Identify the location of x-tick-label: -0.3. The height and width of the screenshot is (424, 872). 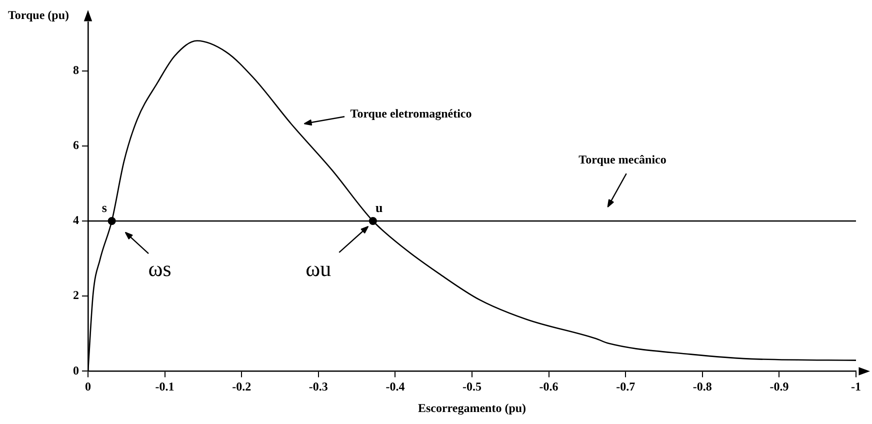
(318, 386).